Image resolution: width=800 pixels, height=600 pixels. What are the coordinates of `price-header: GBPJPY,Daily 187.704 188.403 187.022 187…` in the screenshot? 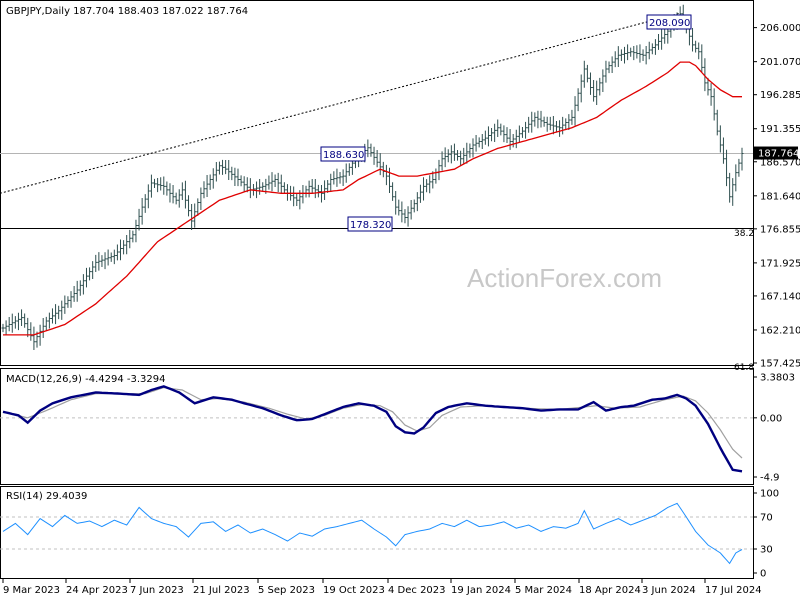 It's located at (127, 11).